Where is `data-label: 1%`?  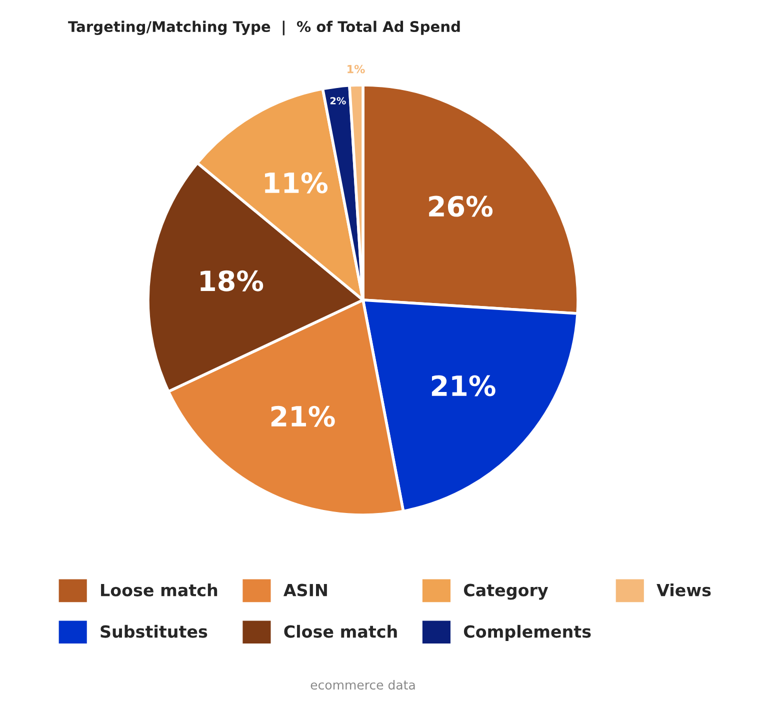
data-label: 1% is located at coordinates (356, 69).